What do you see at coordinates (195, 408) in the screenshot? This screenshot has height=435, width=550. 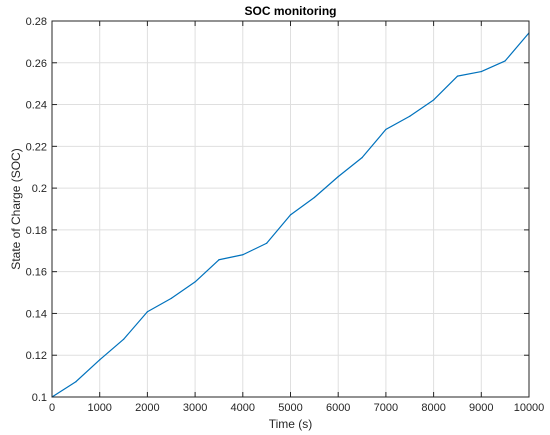 I see `x-tick-label: 3000` at bounding box center [195, 408].